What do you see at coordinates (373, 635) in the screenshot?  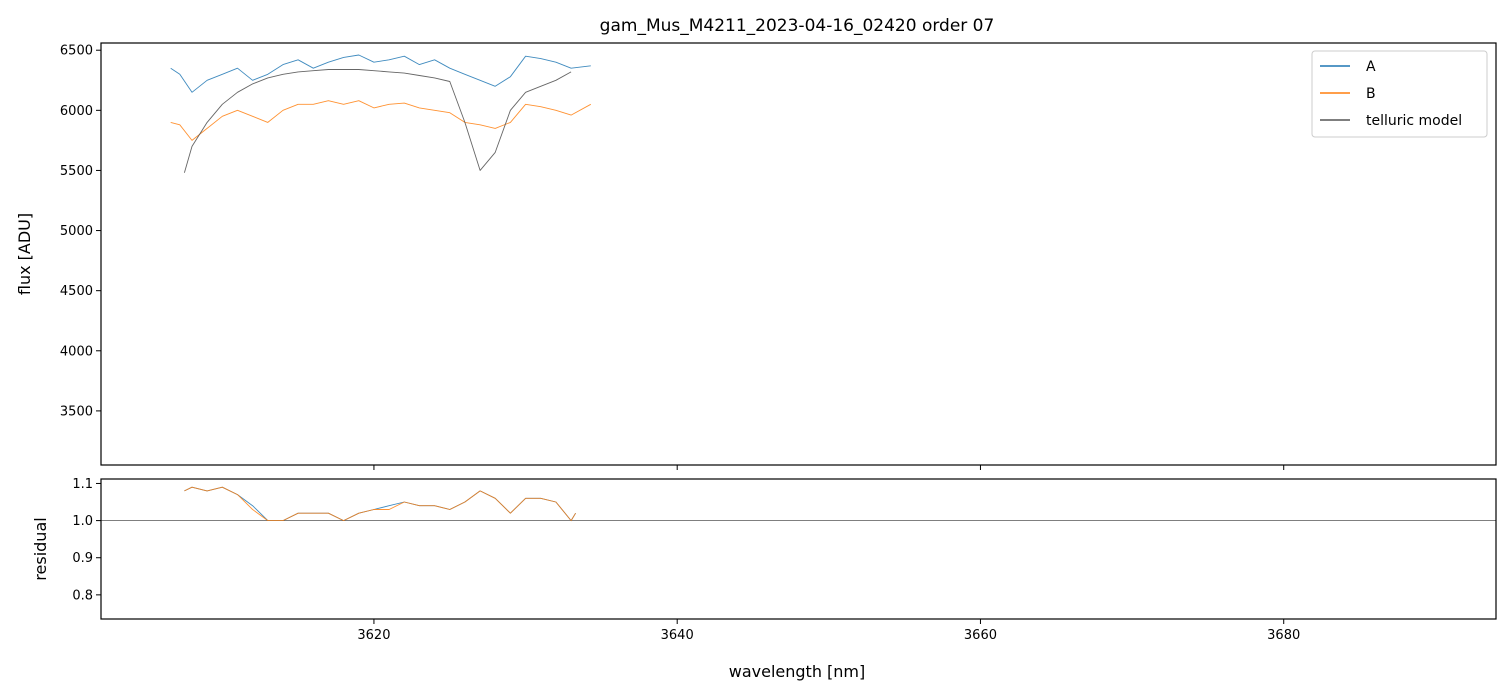 I see `residual-x-tick-label: 3620` at bounding box center [373, 635].